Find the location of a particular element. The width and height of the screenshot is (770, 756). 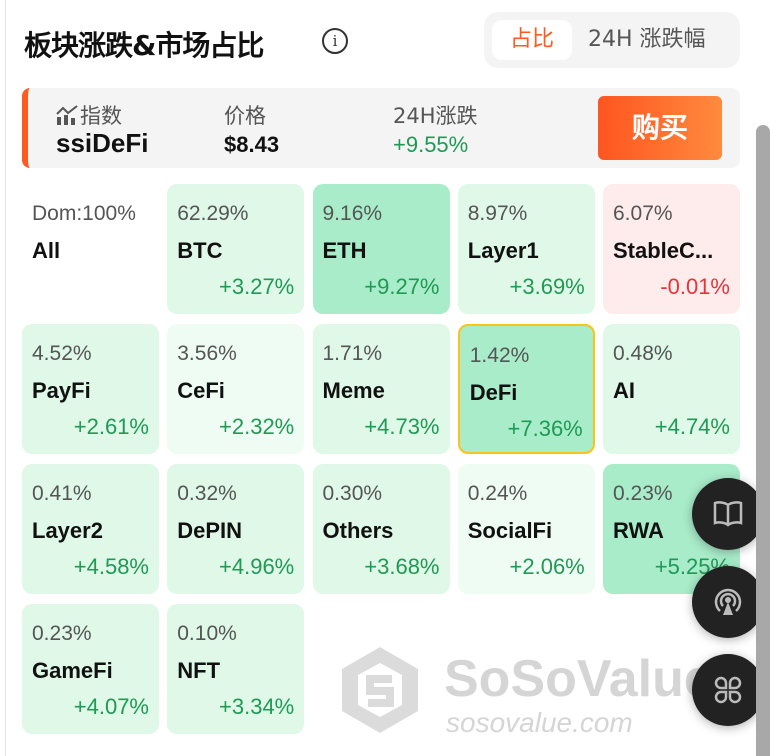

sector-cell: 8.97% Layer1 +3.69% is located at coordinates (526, 249).